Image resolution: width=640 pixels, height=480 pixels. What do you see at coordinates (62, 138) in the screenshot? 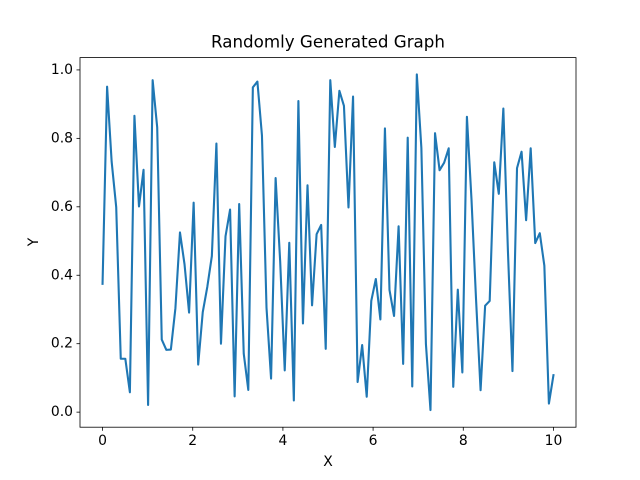
I see `y-tick-label: 0.8` at bounding box center [62, 138].